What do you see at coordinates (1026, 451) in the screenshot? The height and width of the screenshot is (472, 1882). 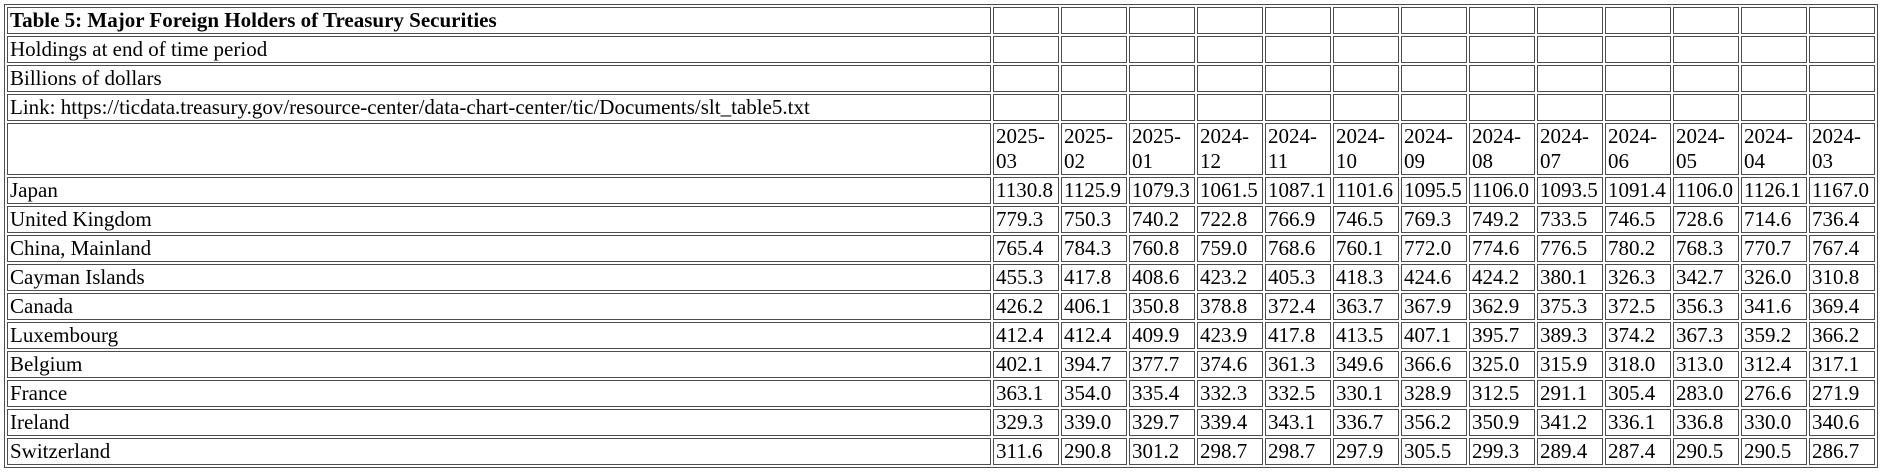 I see `value-cell: 311.6` at bounding box center [1026, 451].